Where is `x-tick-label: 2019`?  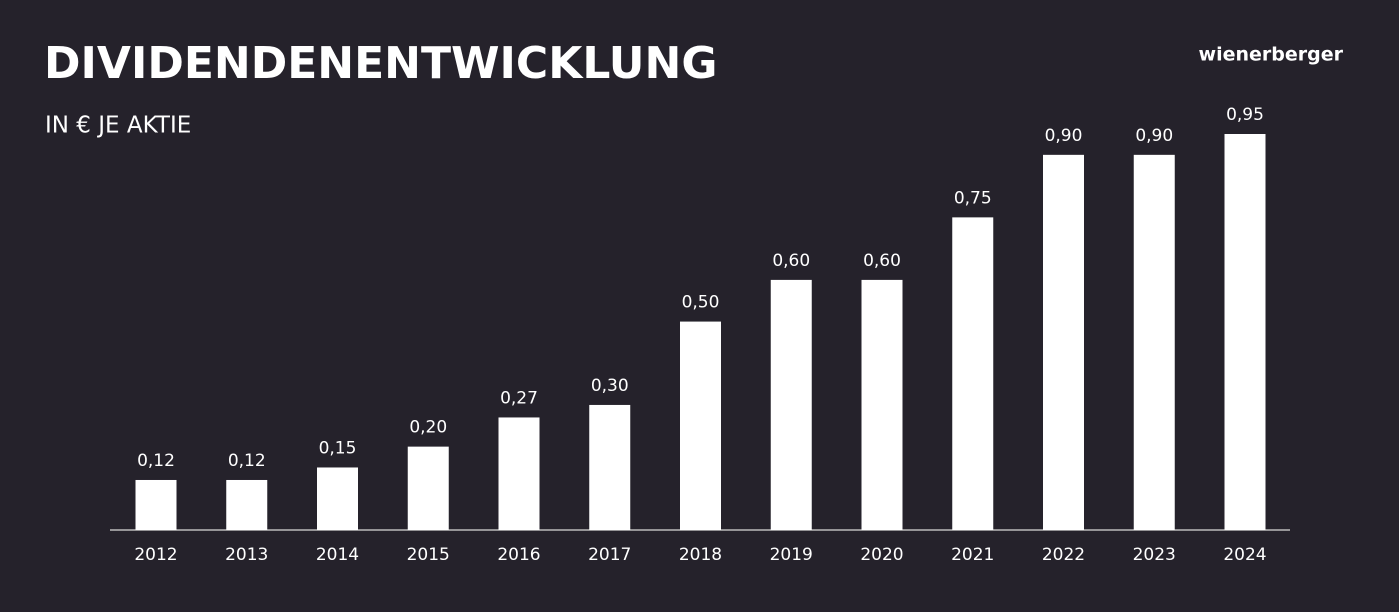 x-tick-label: 2019 is located at coordinates (791, 555).